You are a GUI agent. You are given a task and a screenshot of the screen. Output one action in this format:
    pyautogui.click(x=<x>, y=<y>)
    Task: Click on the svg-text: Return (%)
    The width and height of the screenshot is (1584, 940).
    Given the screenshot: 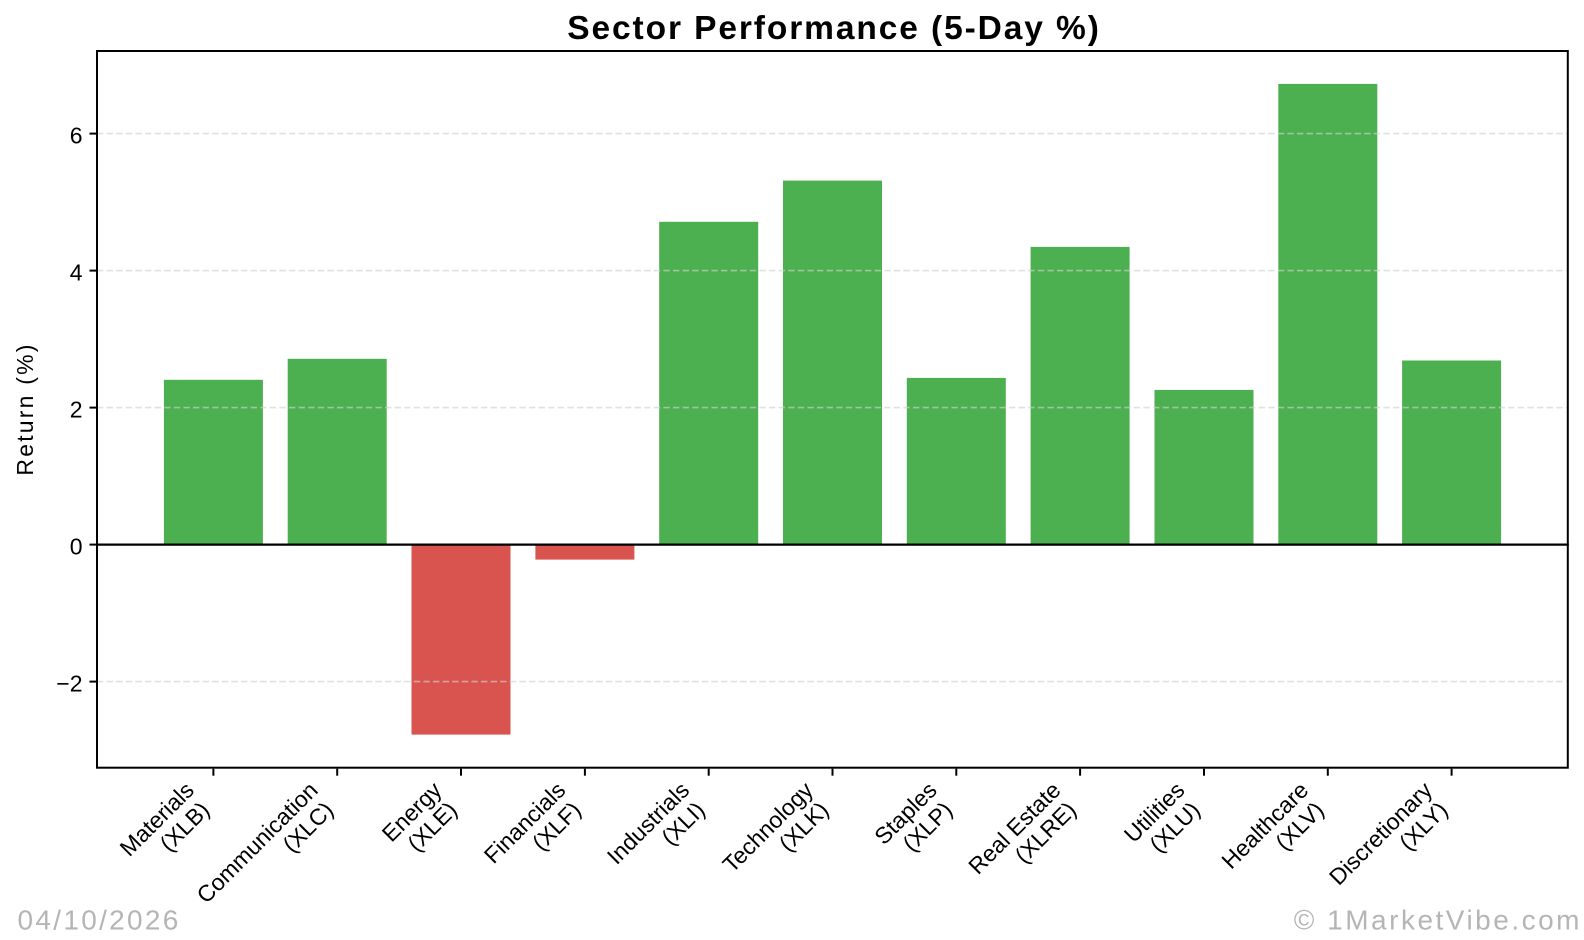 What is the action you would take?
    pyautogui.click(x=25, y=408)
    